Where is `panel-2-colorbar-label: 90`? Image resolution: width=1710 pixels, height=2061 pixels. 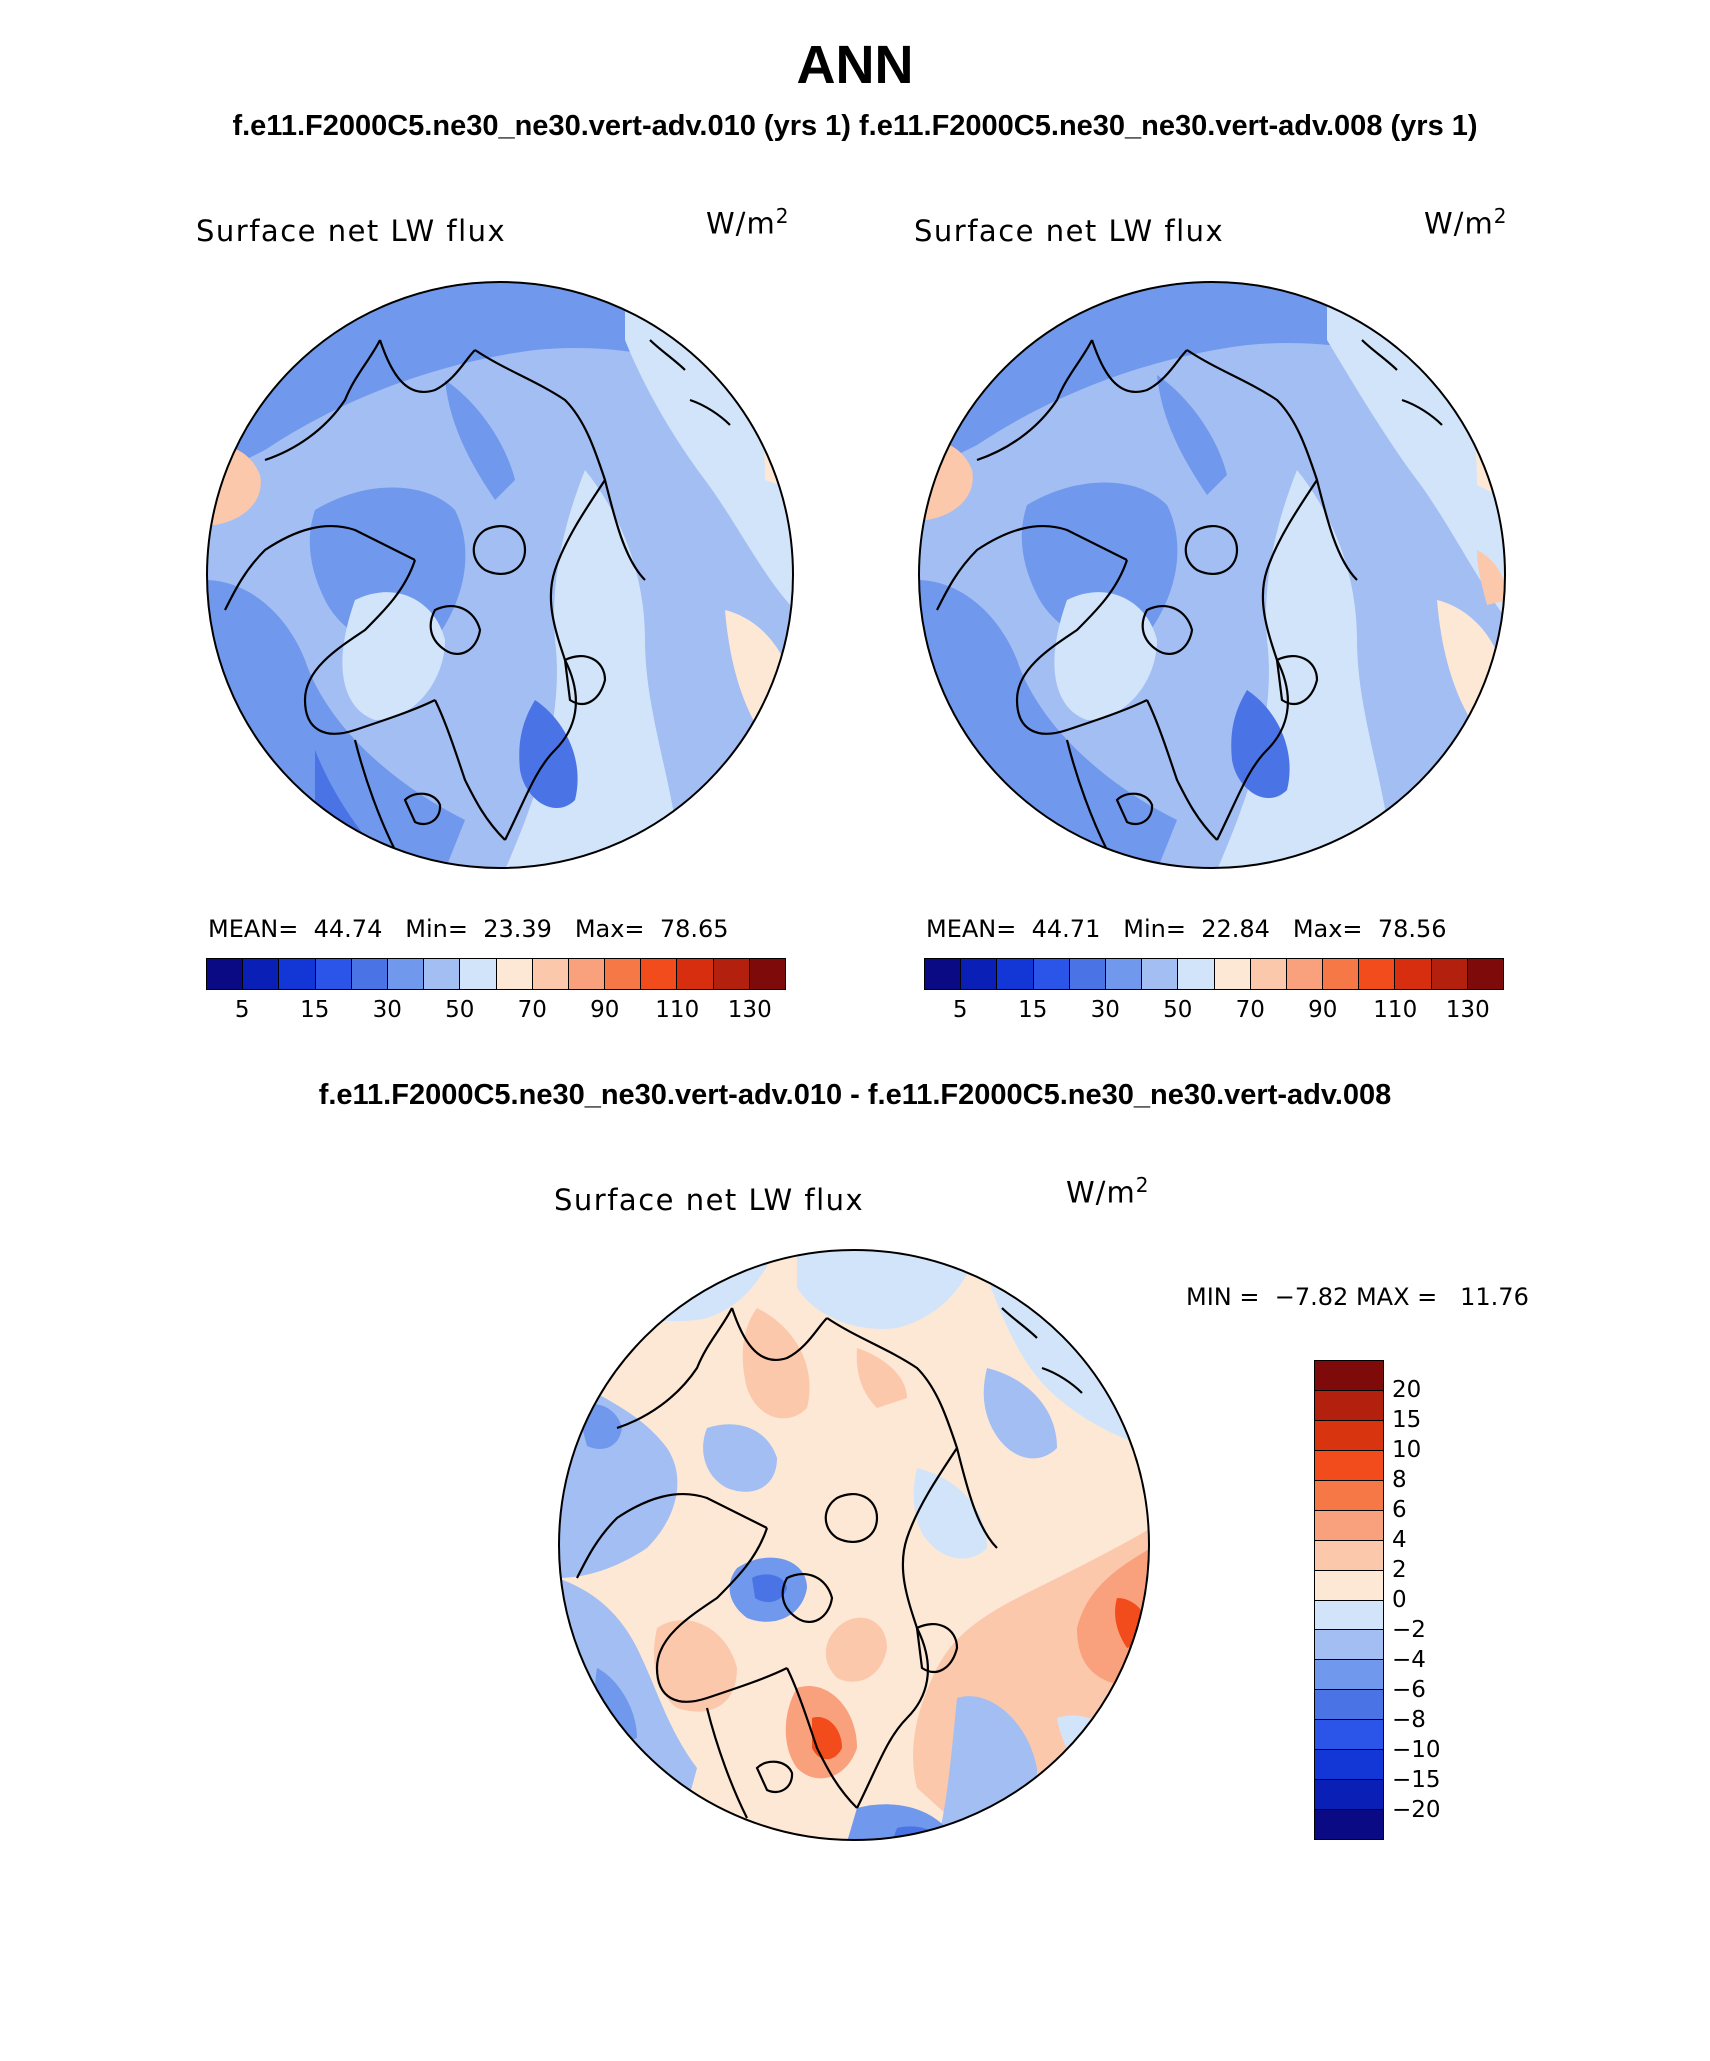 panel-2-colorbar-label: 90 is located at coordinates (1323, 1010).